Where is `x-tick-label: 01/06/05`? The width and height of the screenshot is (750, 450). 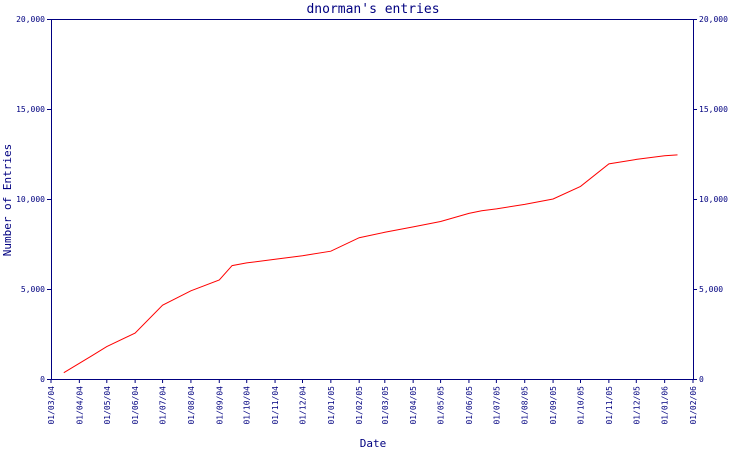 x-tick-label: 01/06/05 is located at coordinates (469, 405).